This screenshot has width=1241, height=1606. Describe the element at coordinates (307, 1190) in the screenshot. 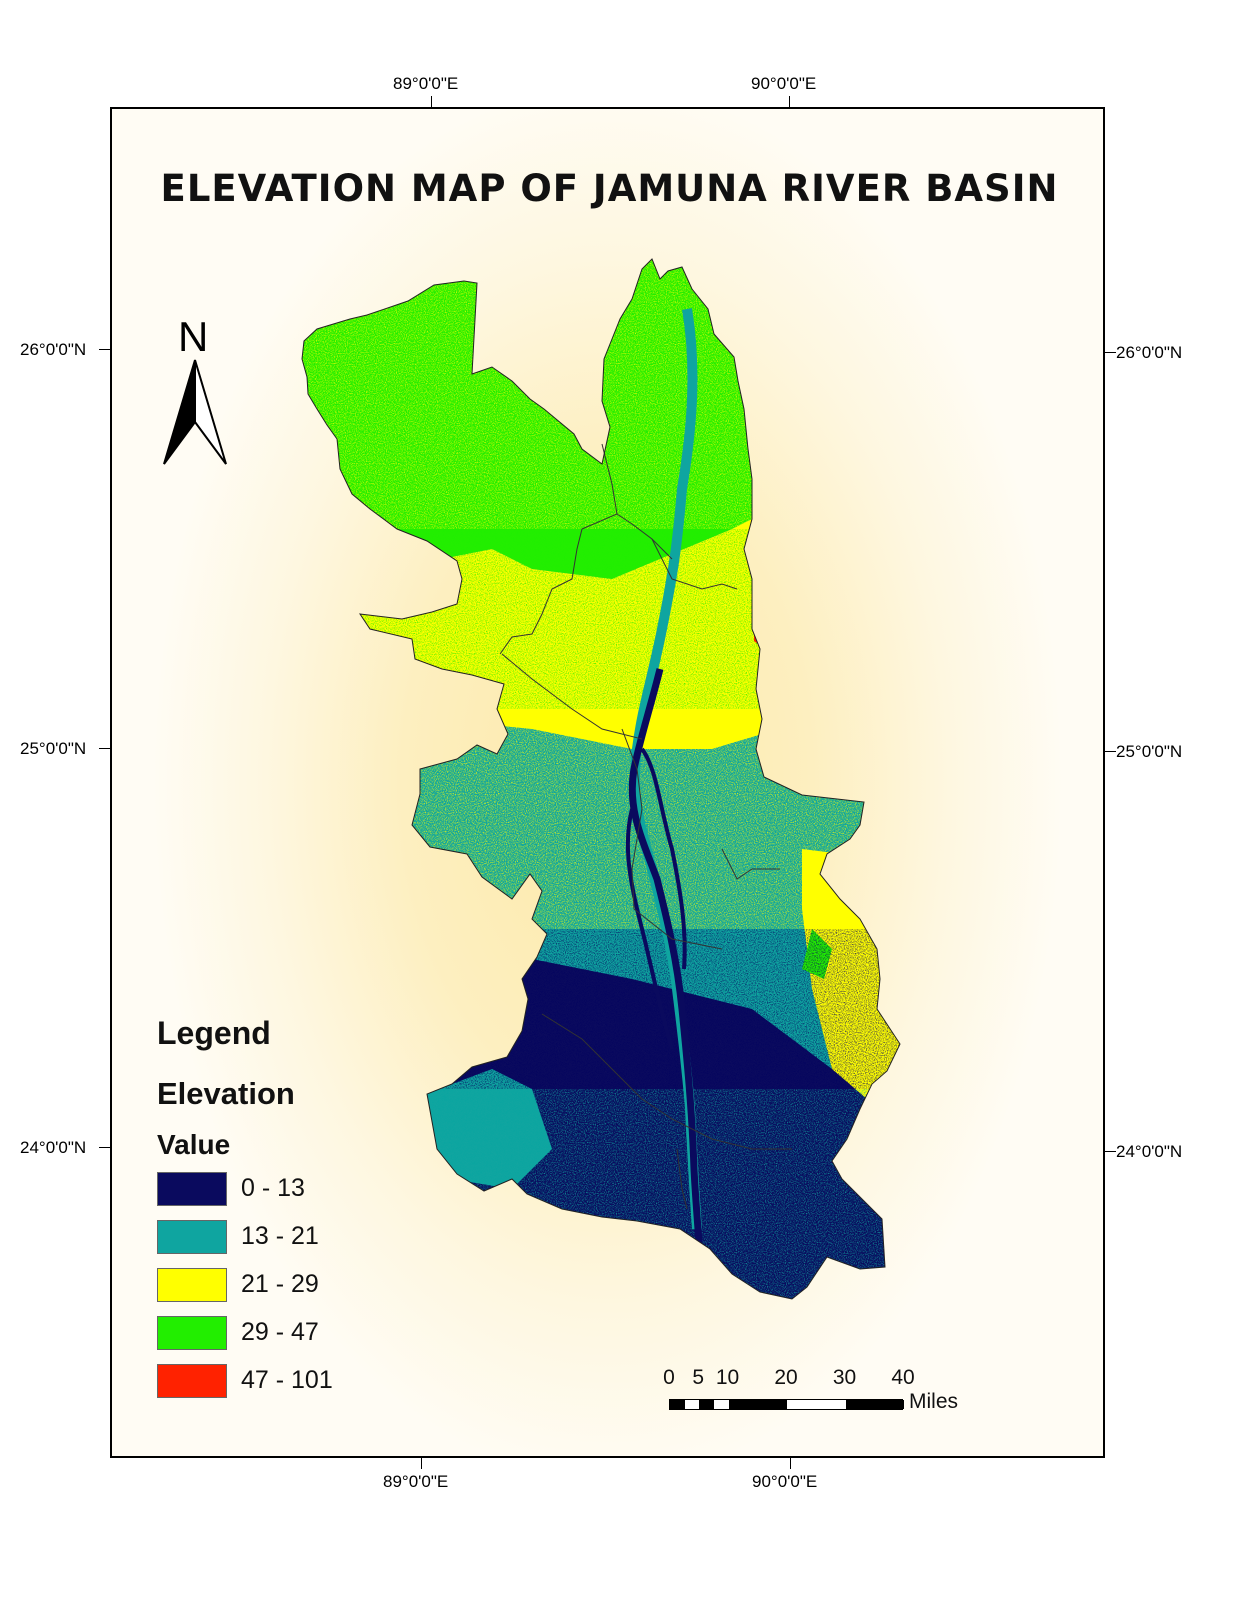

I see `legend-item: 0 - 13` at that location.